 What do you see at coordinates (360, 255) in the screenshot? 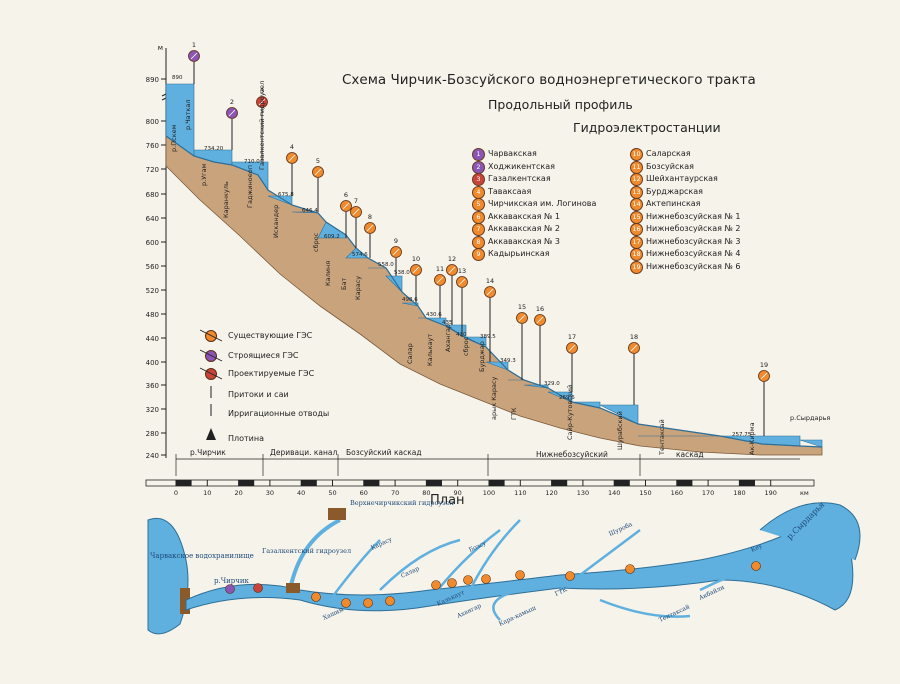
I see `level-label: 574.6` at bounding box center [360, 255].